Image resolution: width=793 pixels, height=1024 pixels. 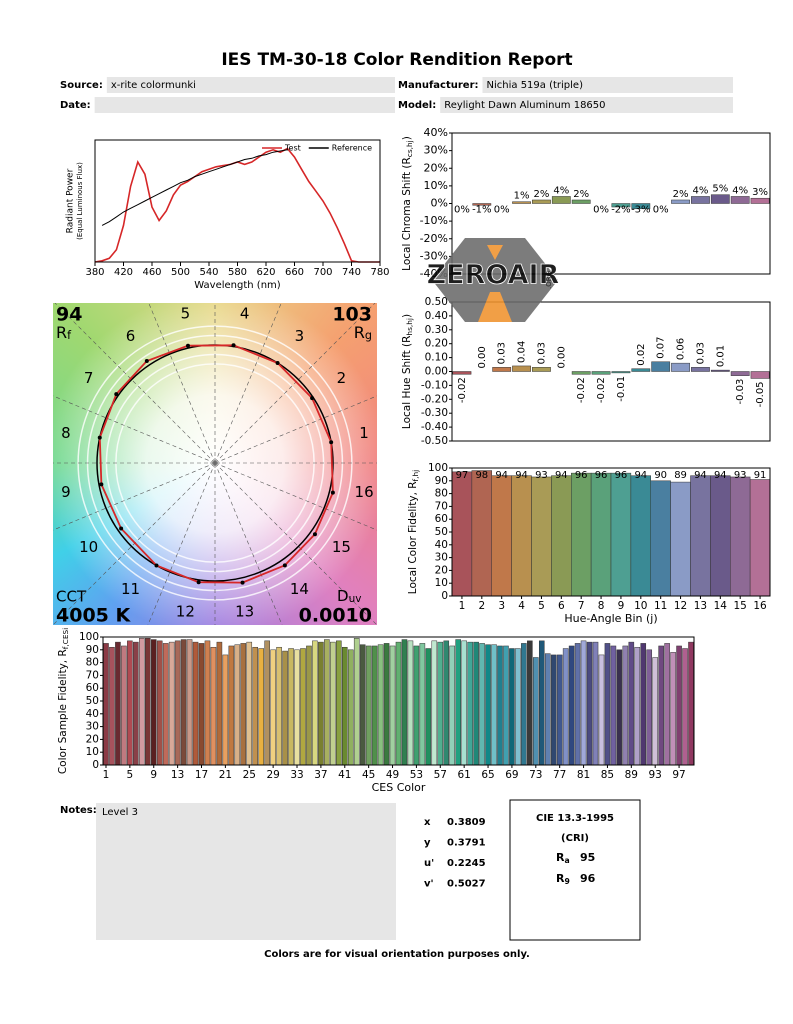 I want to click on y-tick-label: -0.20, so click(x=434, y=399).